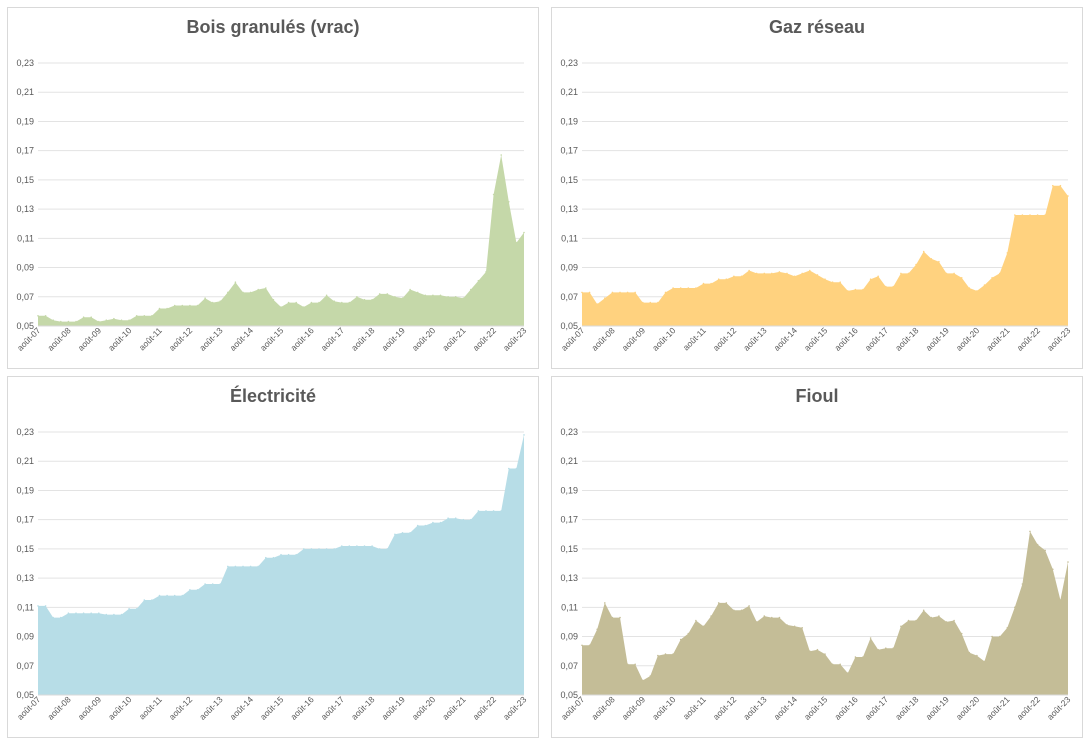  I want to click on x-tick-label: août-16, so click(302, 339).